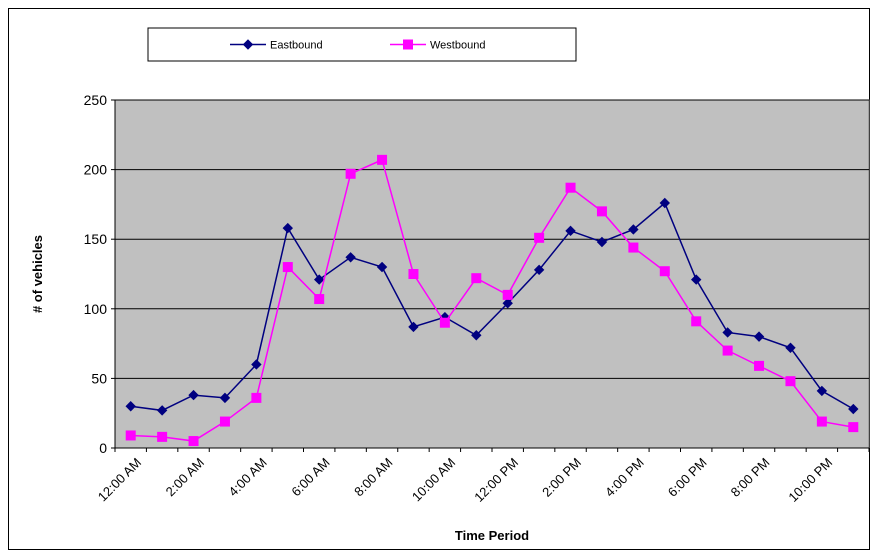  I want to click on x-tick-label: 10:00 PM, so click(810, 480).